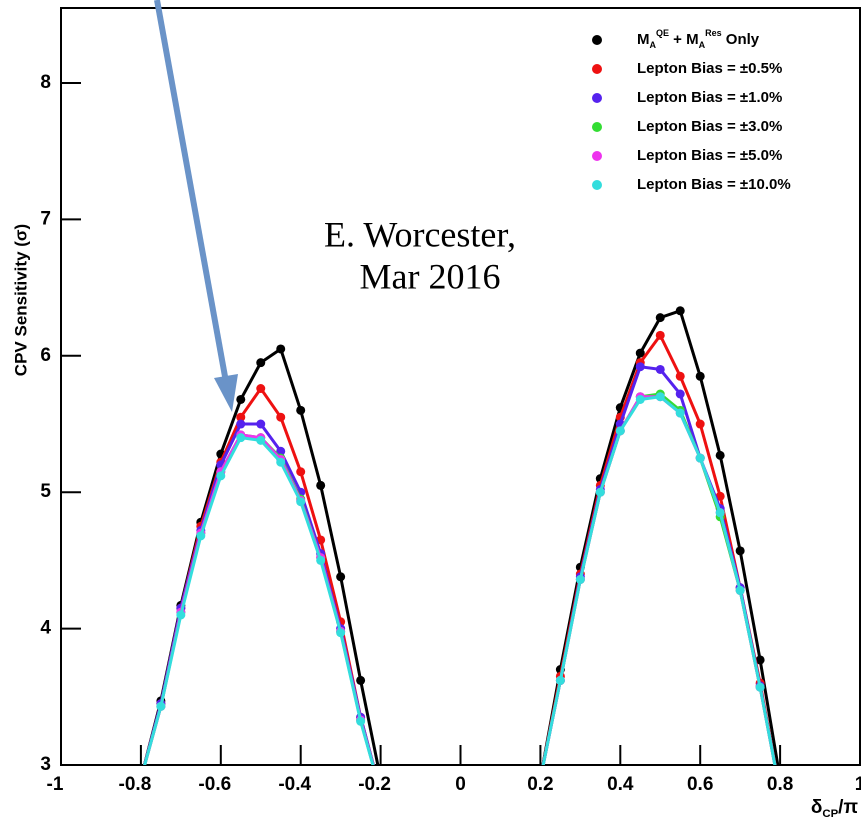 This screenshot has width=861, height=831. What do you see at coordinates (20, 300) in the screenshot?
I see `y-axis-label: CPV Sensitivity (σ)` at bounding box center [20, 300].